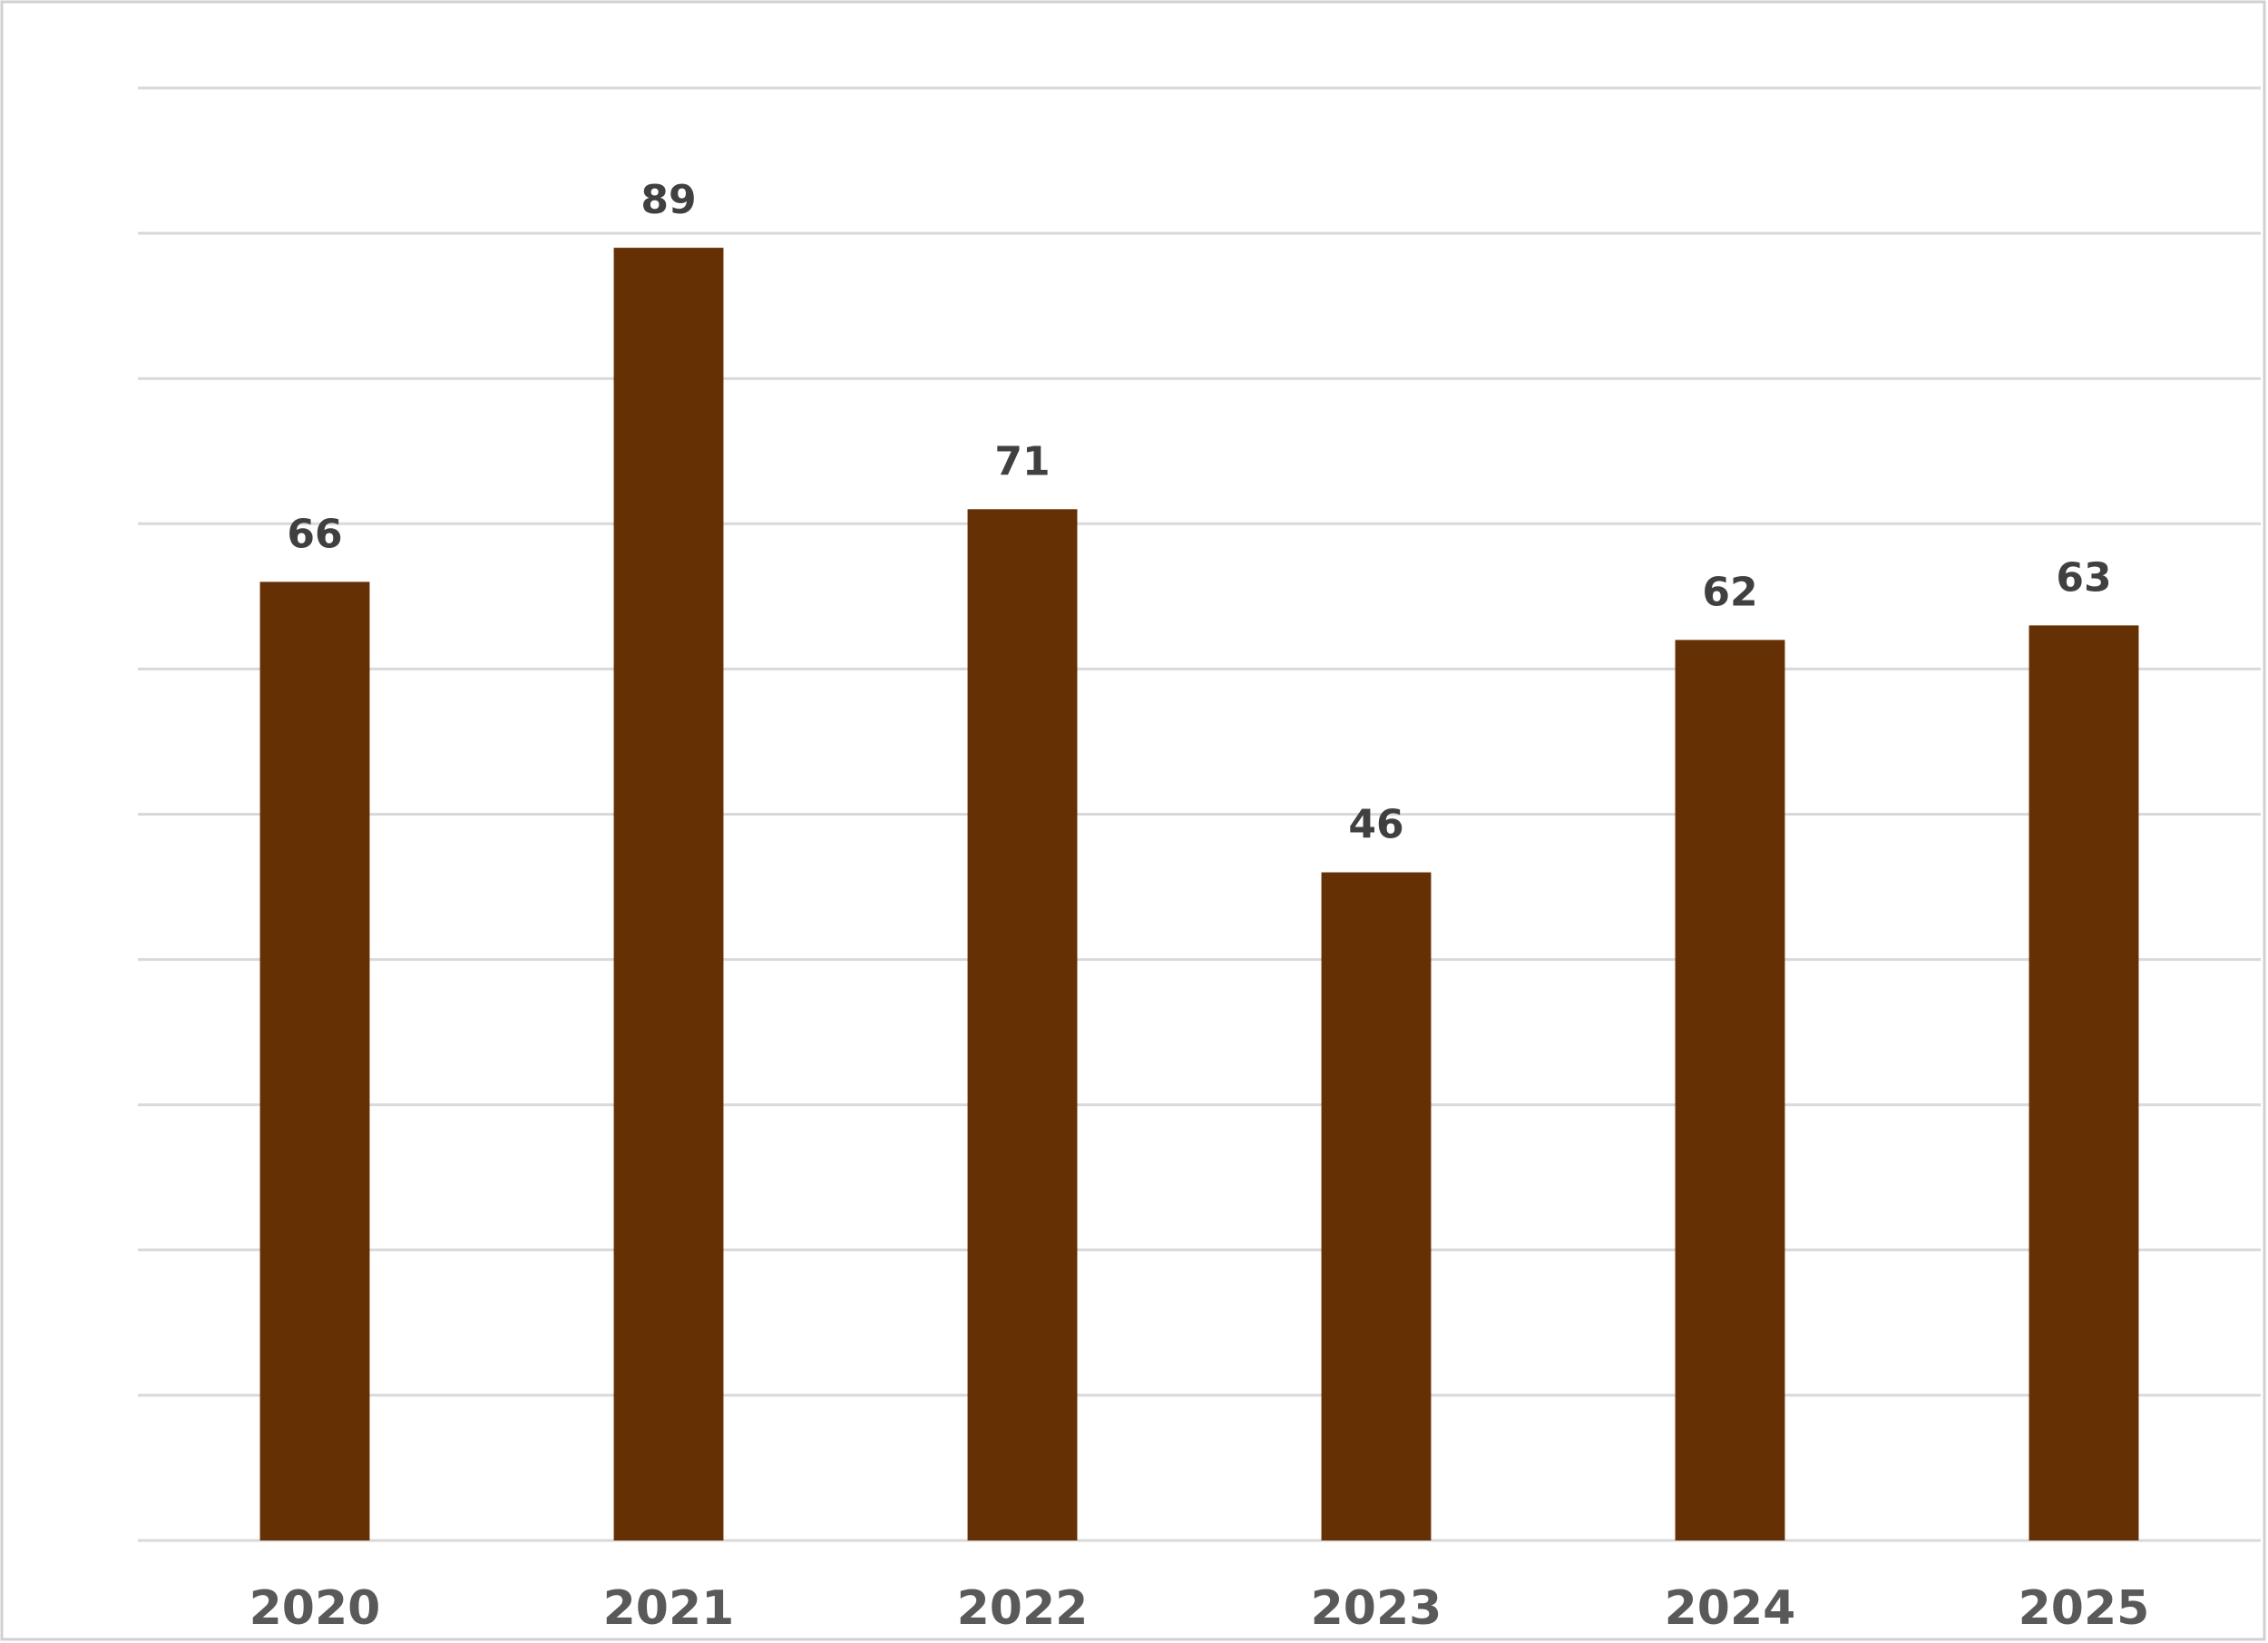 This screenshot has height=1643, width=2268. What do you see at coordinates (2084, 1608) in the screenshot?
I see `x-tick-label: 2025` at bounding box center [2084, 1608].